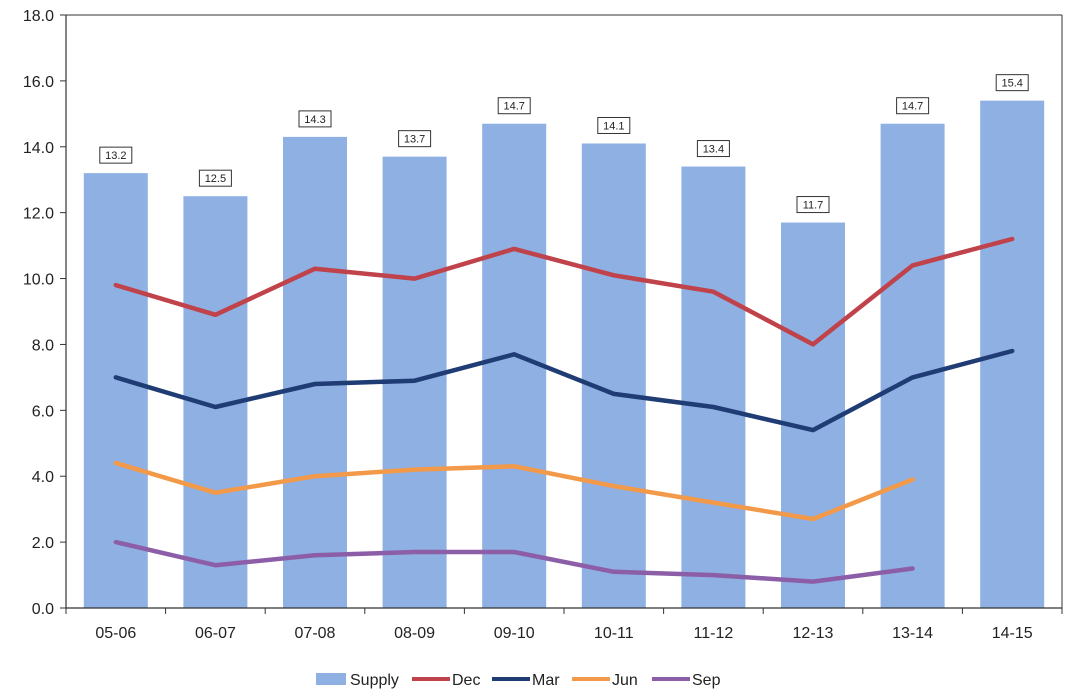 Image resolution: width=1066 pixels, height=700 pixels. I want to click on data-label: 14.3, so click(314, 120).